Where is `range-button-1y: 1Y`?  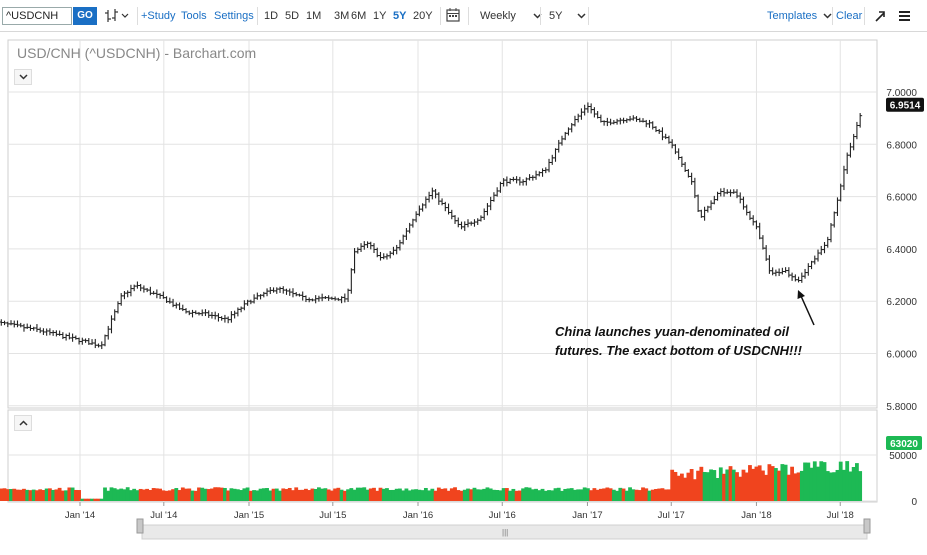
range-button-1y: 1Y is located at coordinates (380, 16).